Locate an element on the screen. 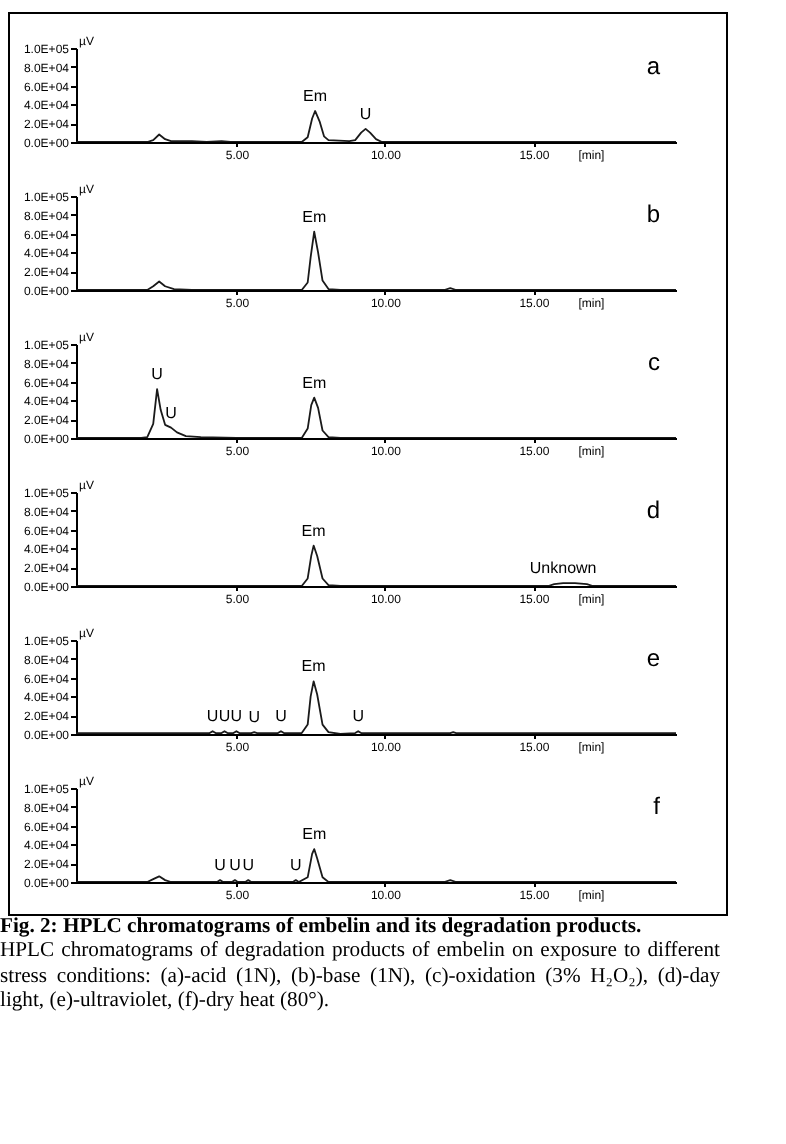 Image resolution: width=786 pixels, height=1144 pixels. chart-title: a is located at coordinates (653, 66).